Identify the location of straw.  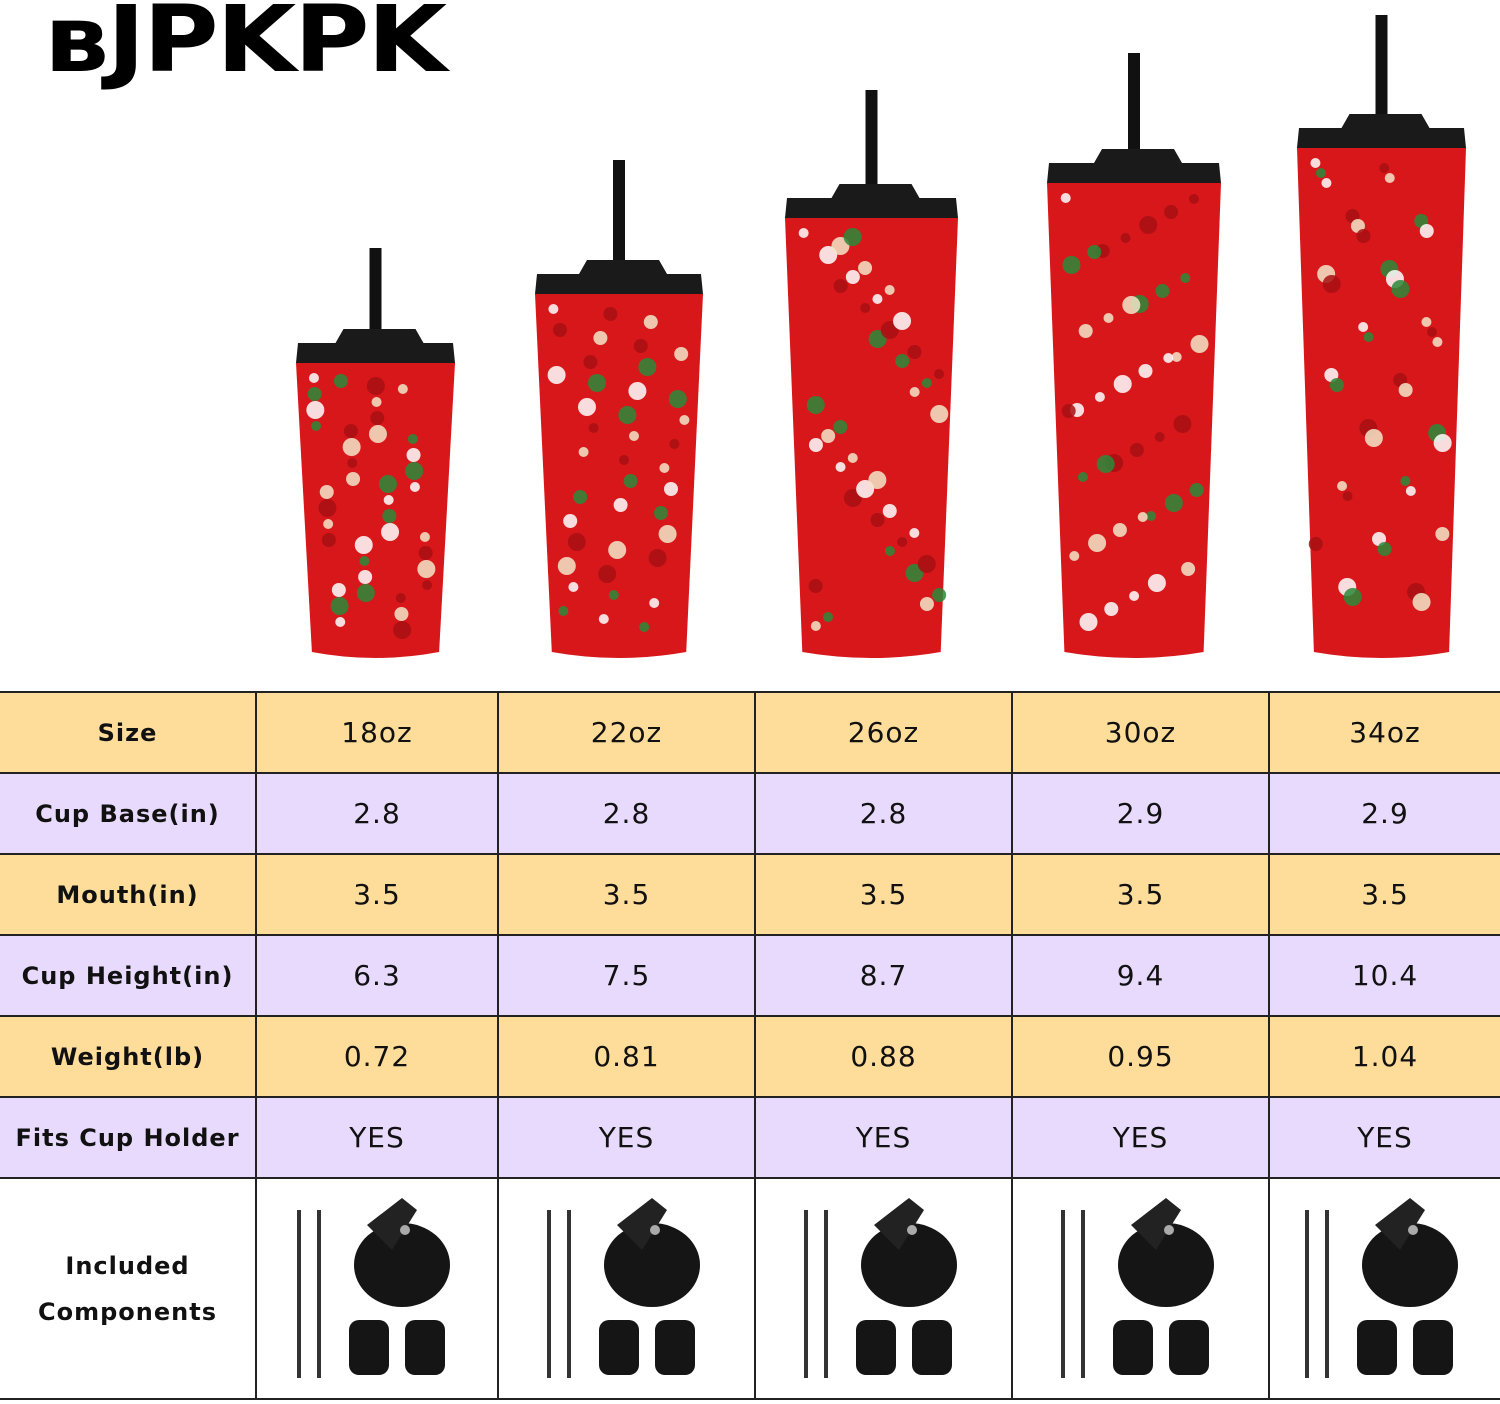
(871, 146).